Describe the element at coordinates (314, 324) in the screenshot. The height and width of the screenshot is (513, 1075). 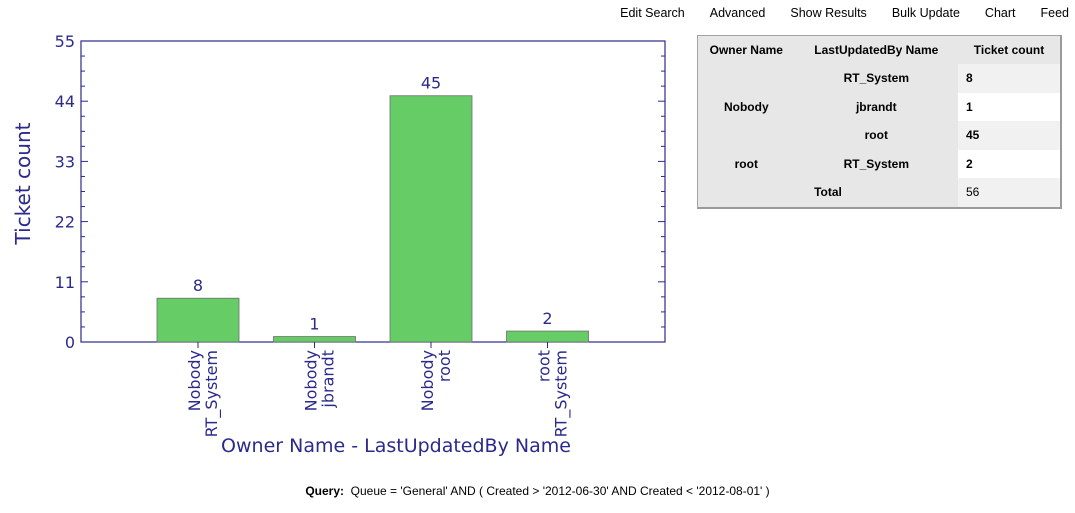
I see `bar-value-label: 1` at that location.